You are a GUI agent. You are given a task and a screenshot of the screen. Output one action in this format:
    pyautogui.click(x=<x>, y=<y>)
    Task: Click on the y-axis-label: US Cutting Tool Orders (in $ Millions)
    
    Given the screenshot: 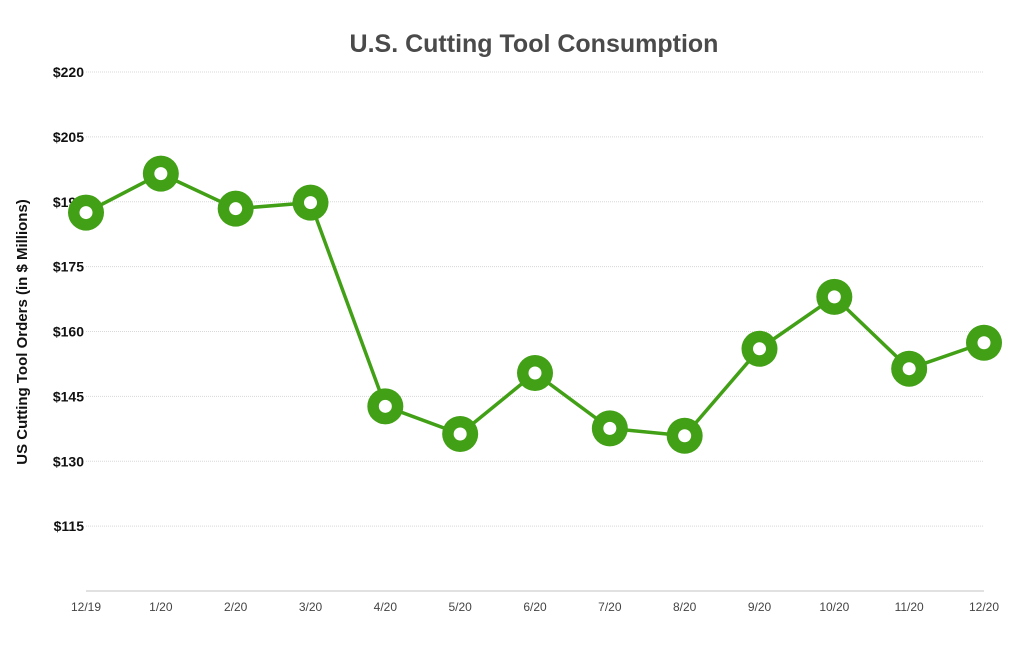 What is the action you would take?
    pyautogui.click(x=22, y=332)
    